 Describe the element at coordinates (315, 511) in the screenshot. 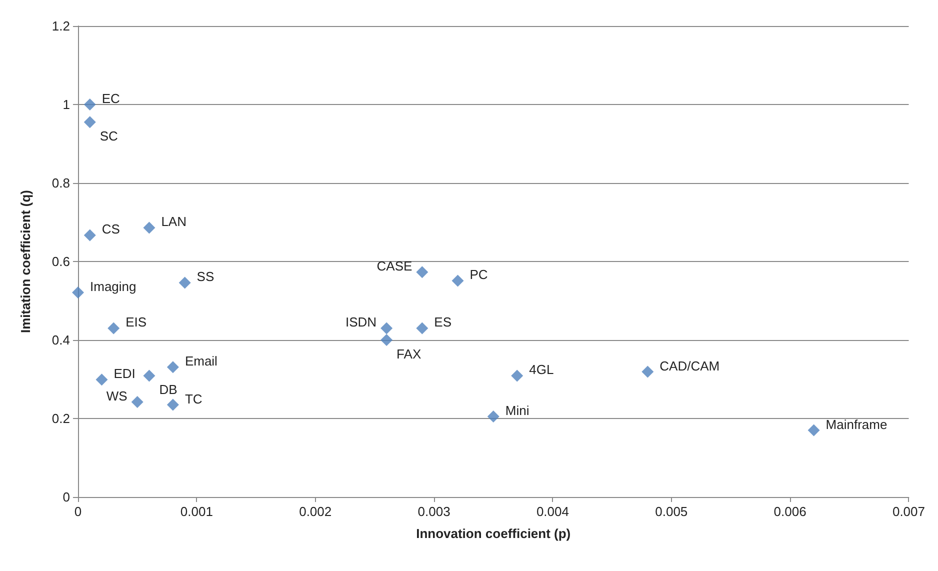

I see `x-tick-label: 0.002` at that location.